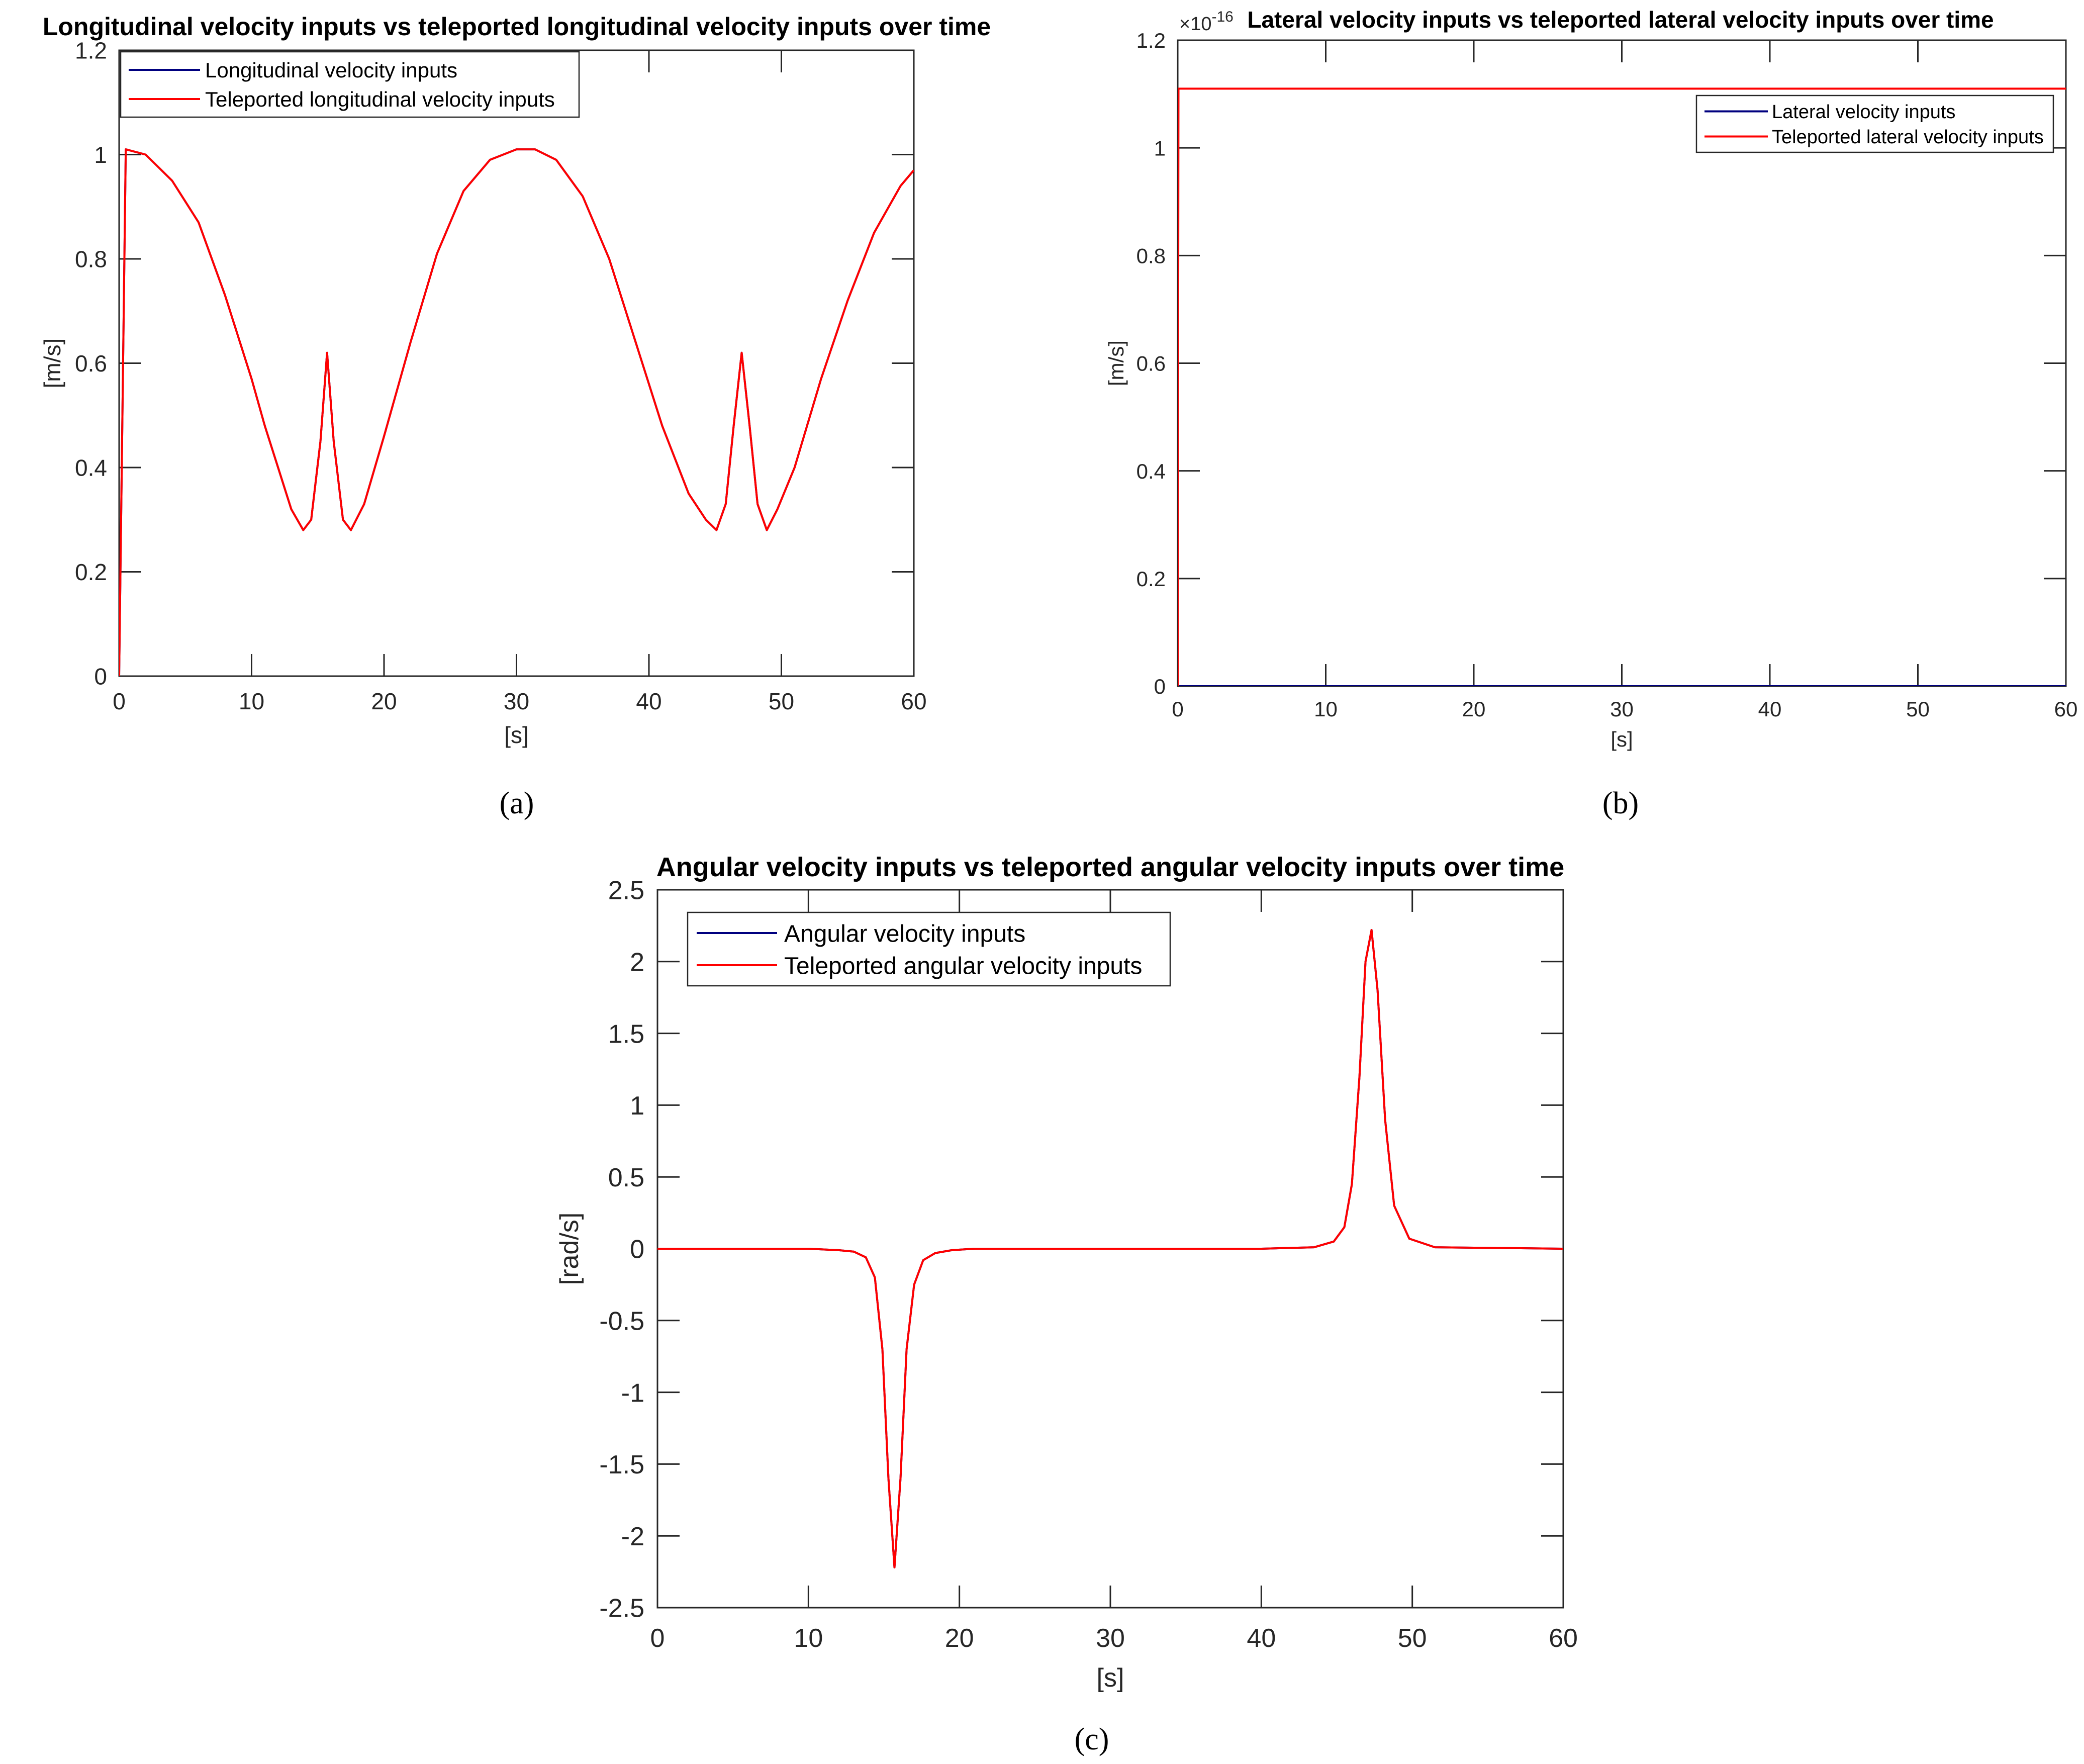  What do you see at coordinates (637, 963) in the screenshot?
I see `y-tick-label: 2` at bounding box center [637, 963].